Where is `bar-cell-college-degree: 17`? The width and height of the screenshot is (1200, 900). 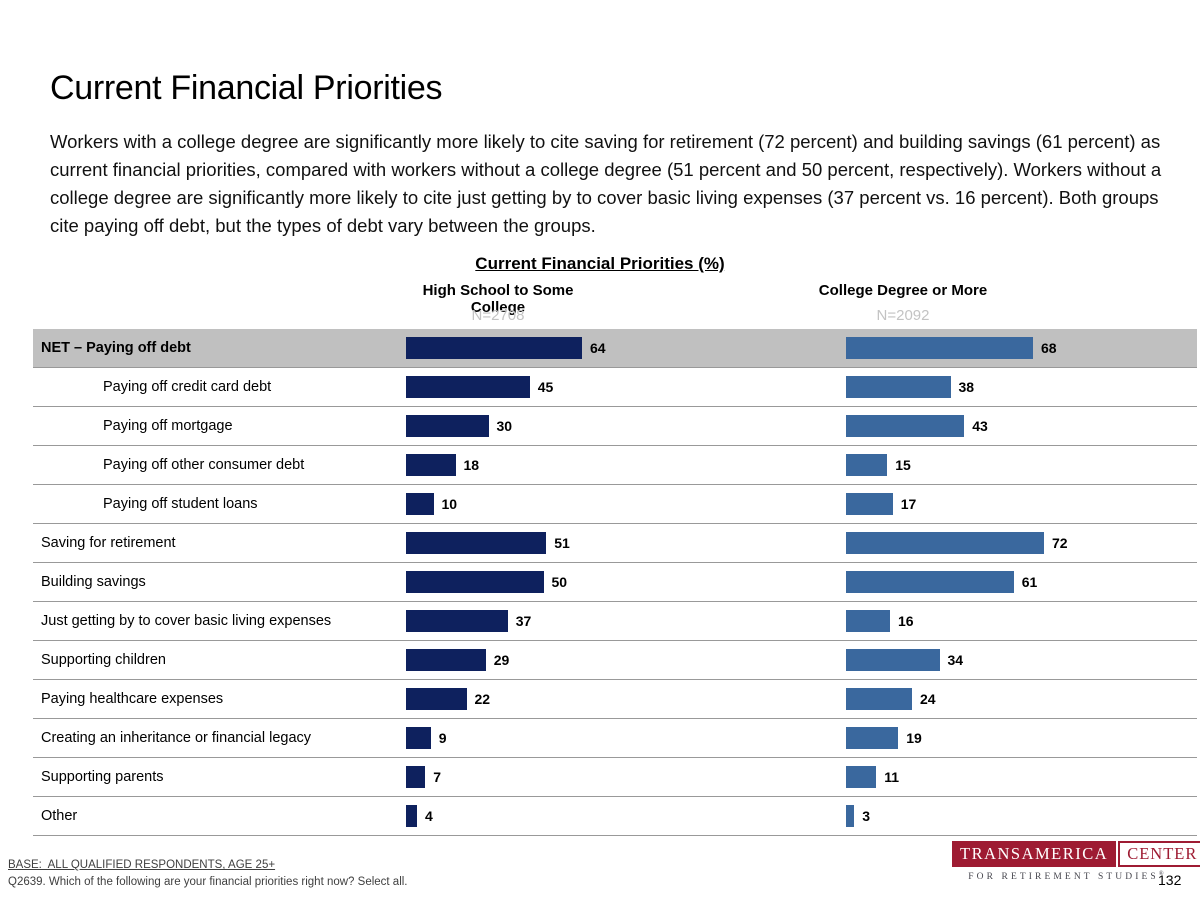 bar-cell-college-degree: 17 is located at coordinates (1021, 504).